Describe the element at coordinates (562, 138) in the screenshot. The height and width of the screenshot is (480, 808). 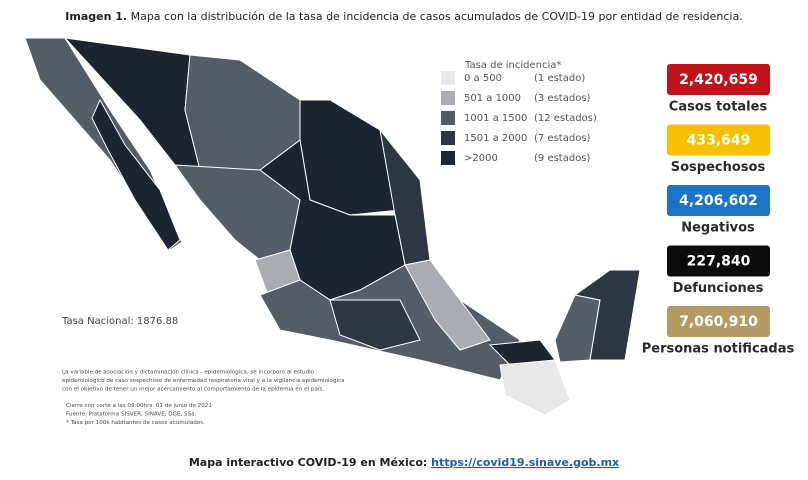
I see `legend-count: (7 estados)` at that location.